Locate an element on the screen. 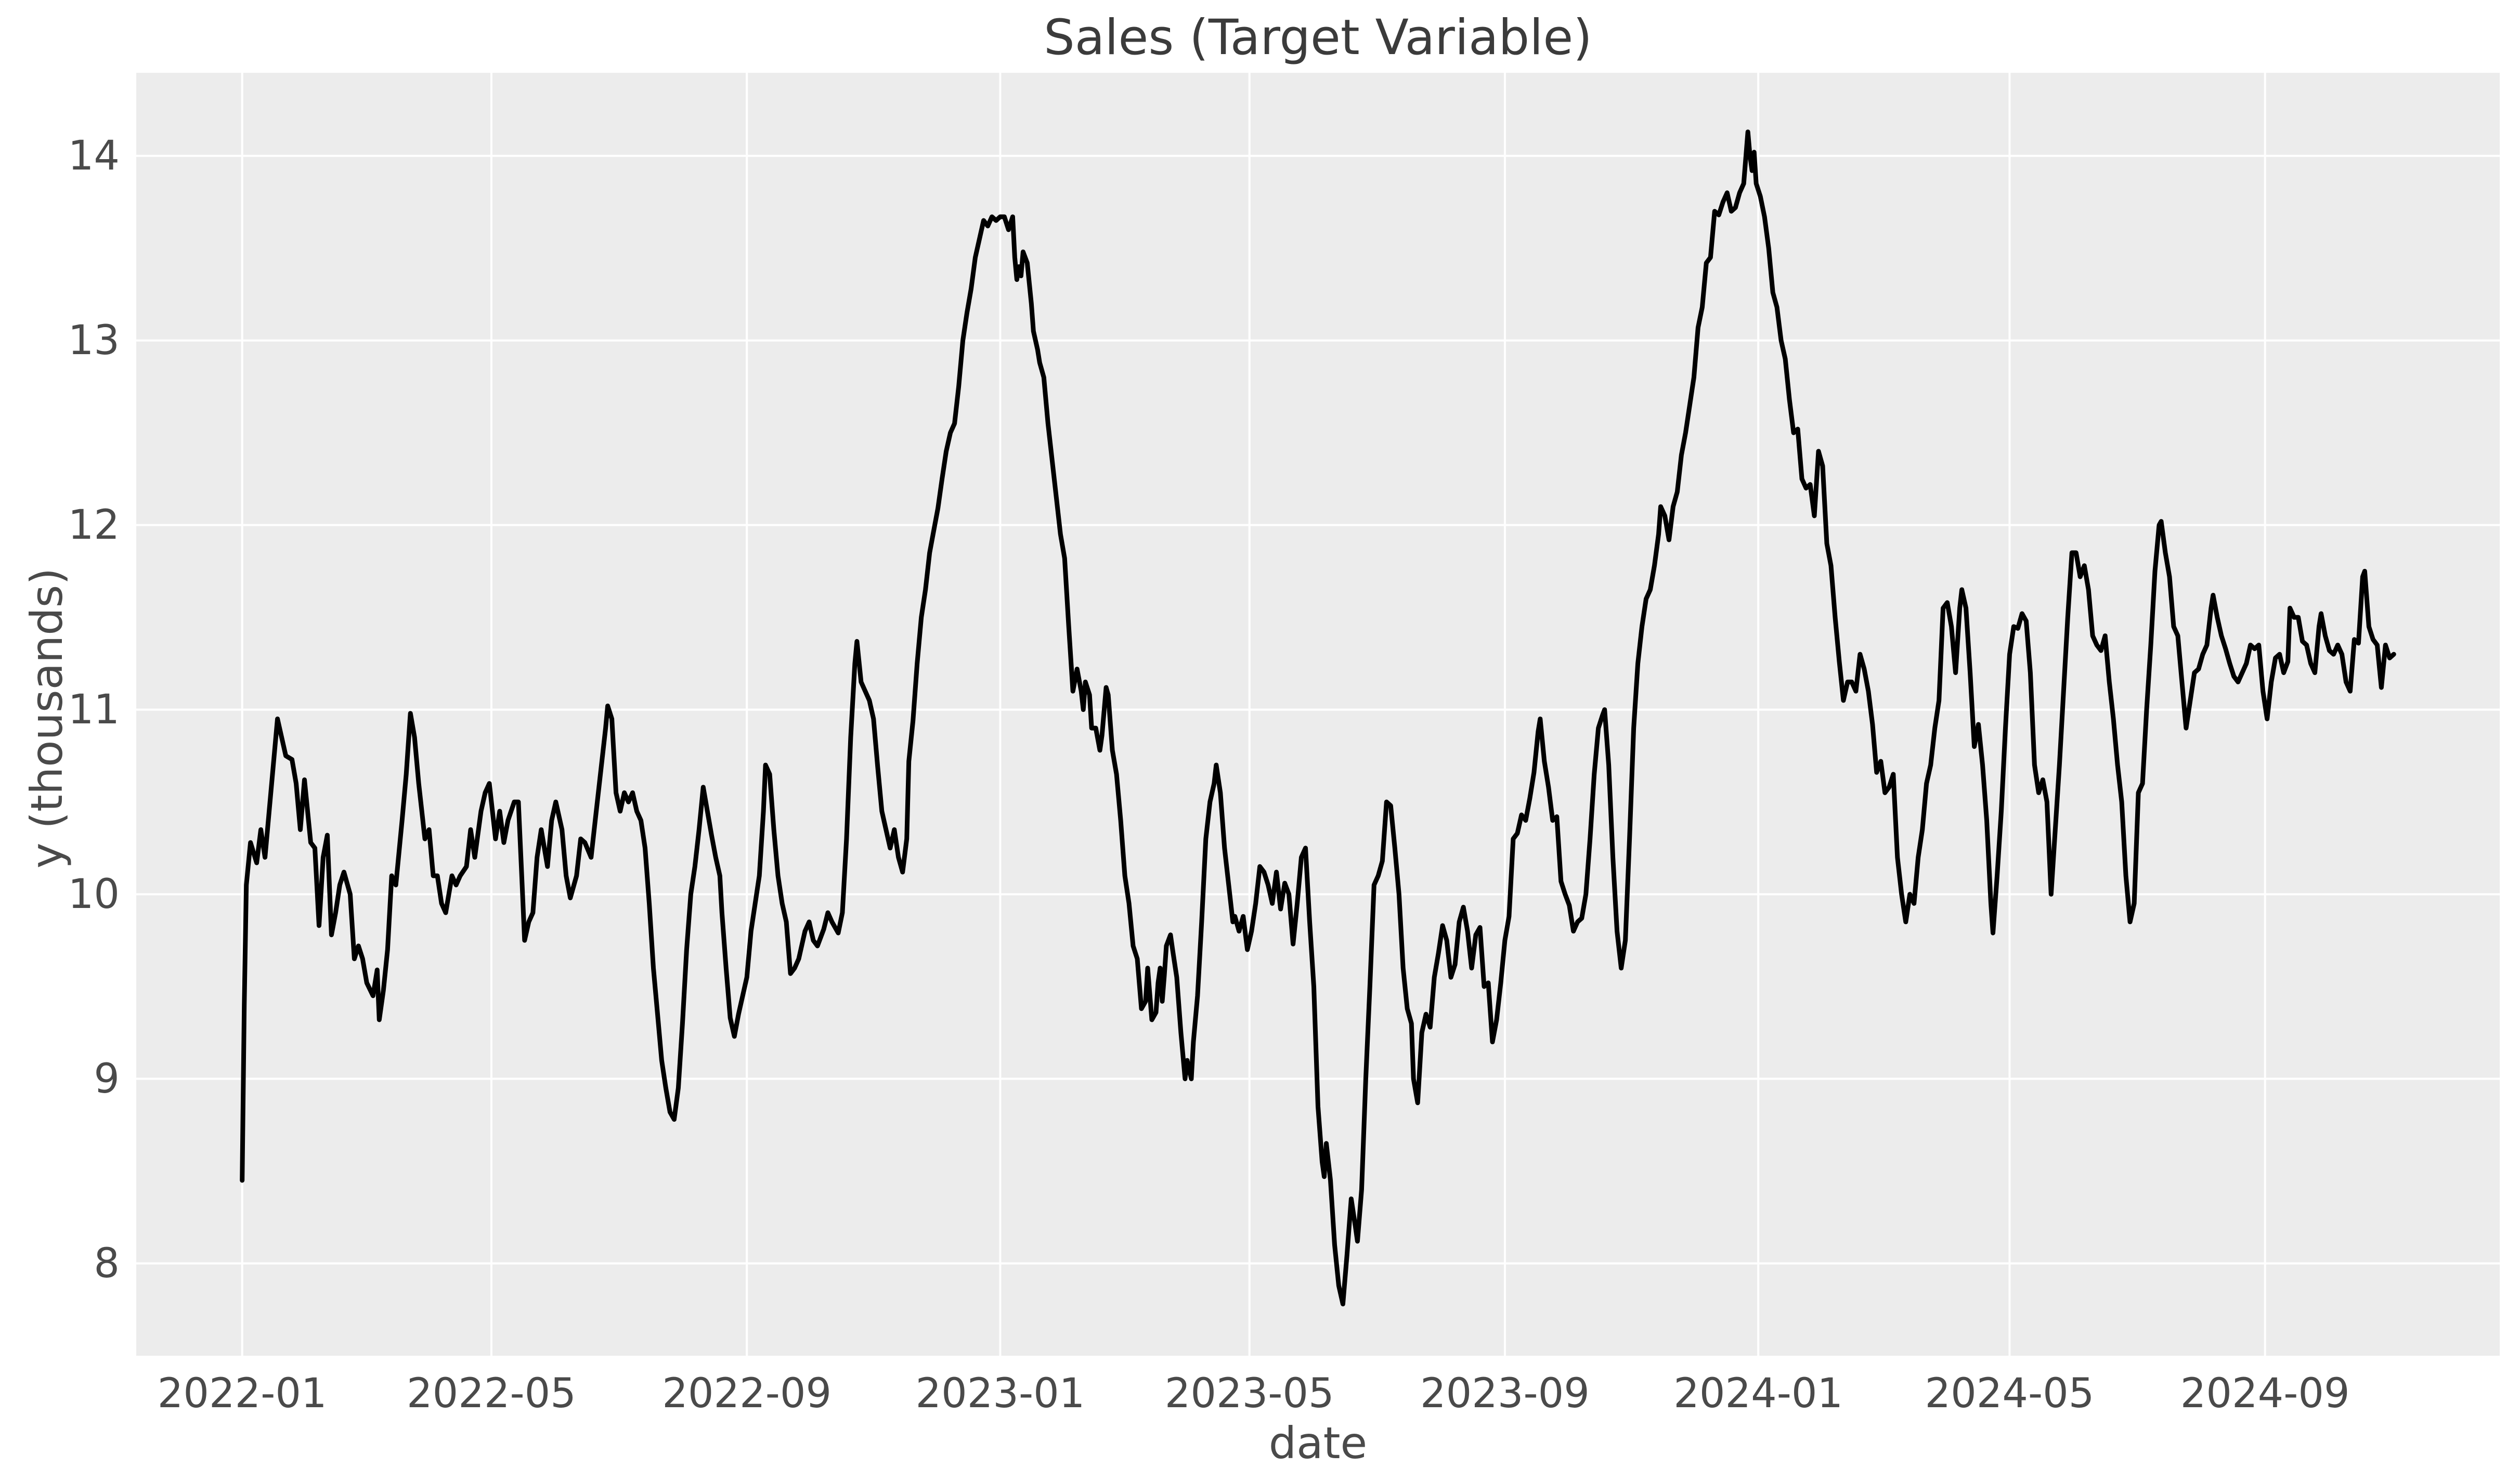  y-tick-label: 8 is located at coordinates (107, 1263).